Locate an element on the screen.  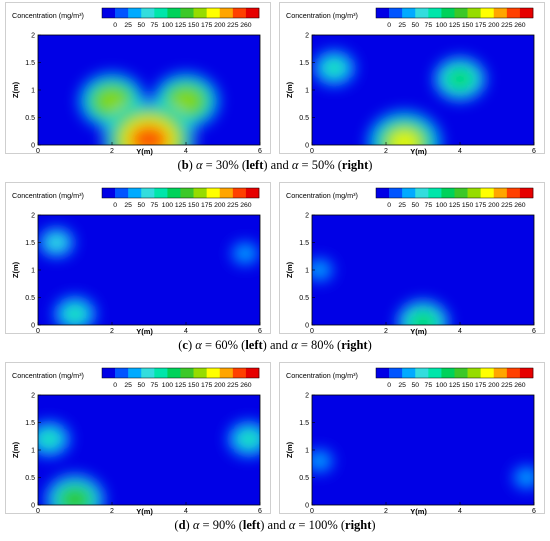
caption-part: right is located at coordinates (355, 165).